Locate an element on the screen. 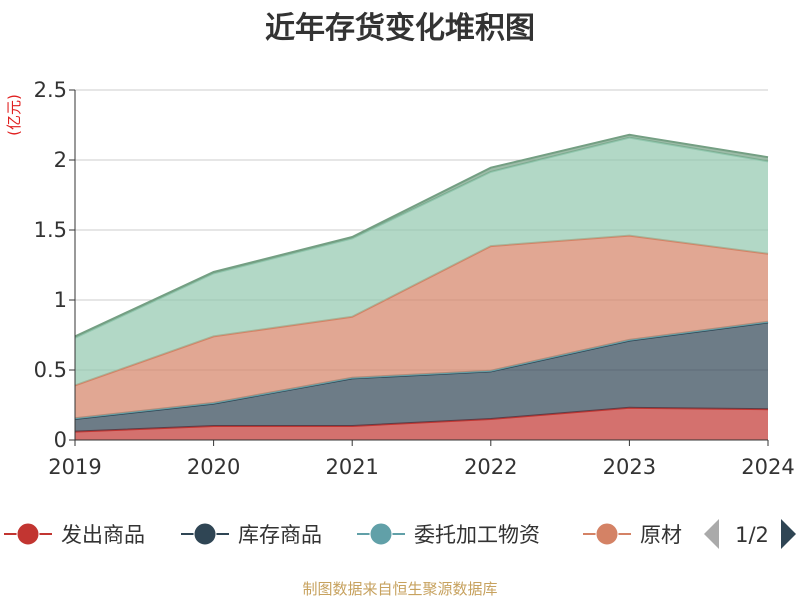 Image resolution: width=800 pixels, height=600 pixels. legend-item: 委托加工物资 is located at coordinates (448, 534).